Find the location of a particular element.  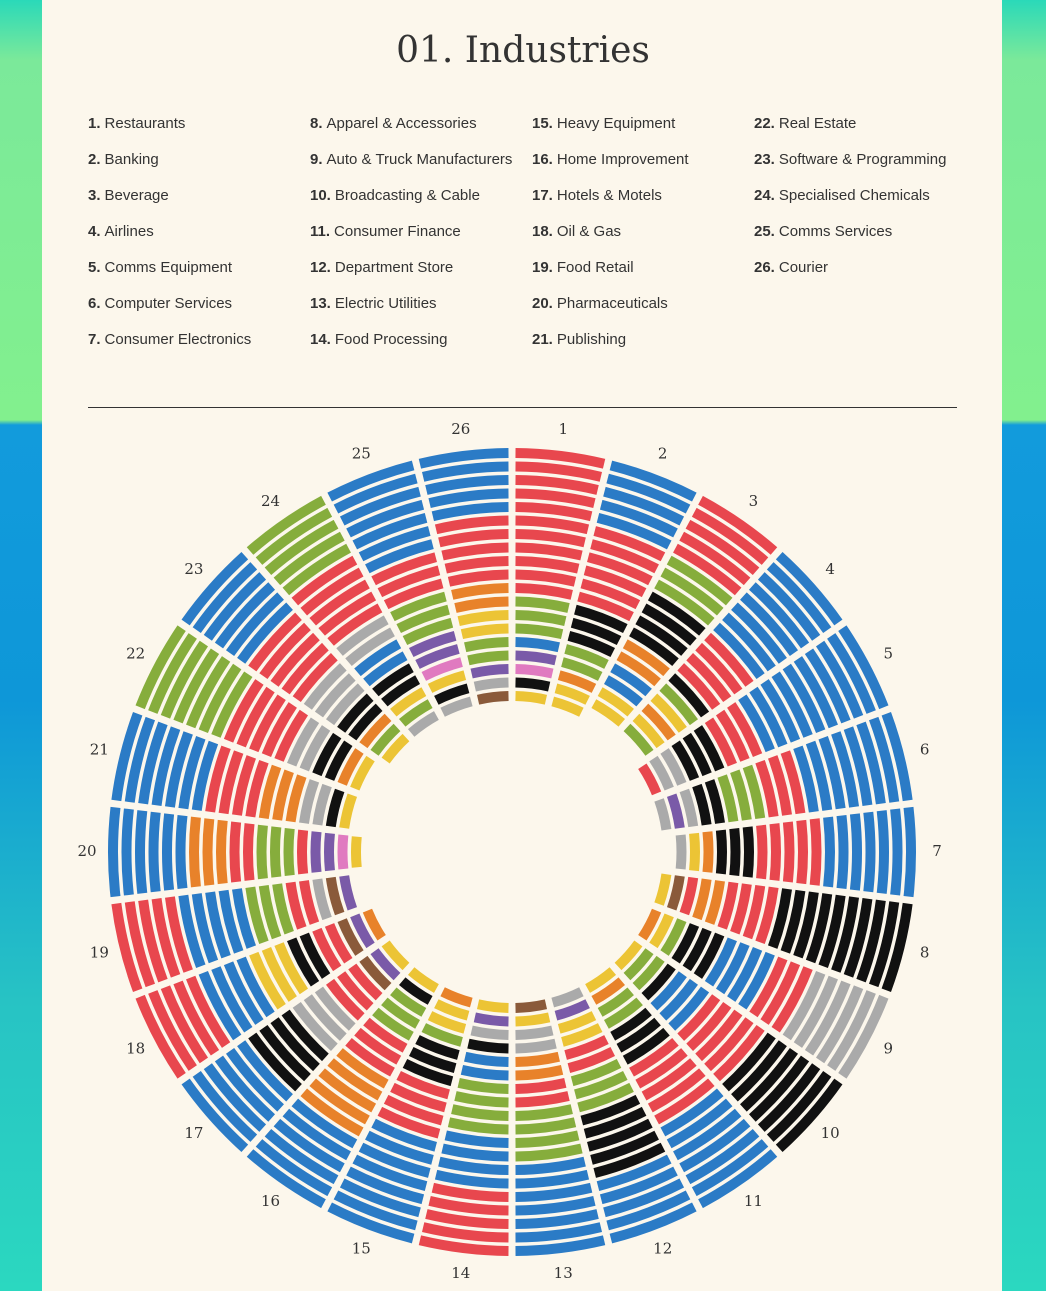

legend-number: 8. is located at coordinates (316, 123).